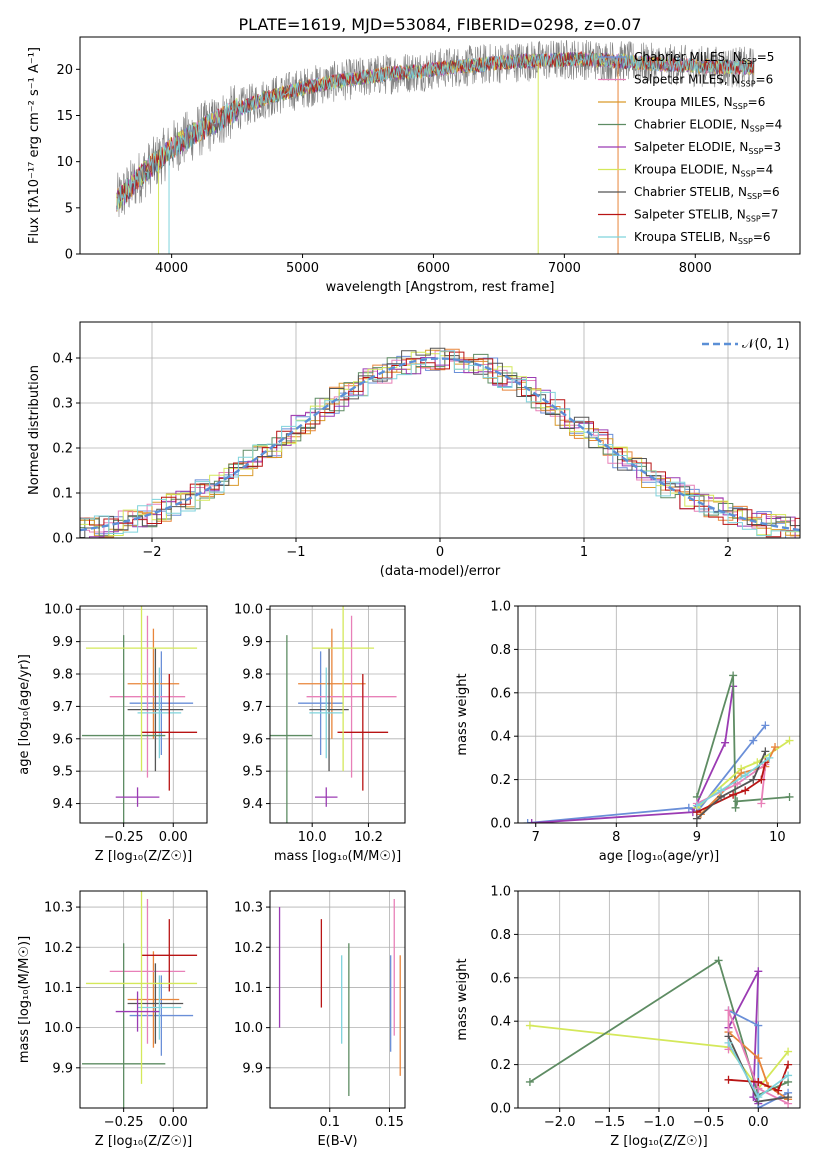 The width and height of the screenshot is (819, 1170). What do you see at coordinates (34, 145) in the screenshot?
I see `y-axis-label: Flux [fλ10⁻¹⁷ erg cm⁻² s⁻¹ A⁻¹]` at bounding box center [34, 145].